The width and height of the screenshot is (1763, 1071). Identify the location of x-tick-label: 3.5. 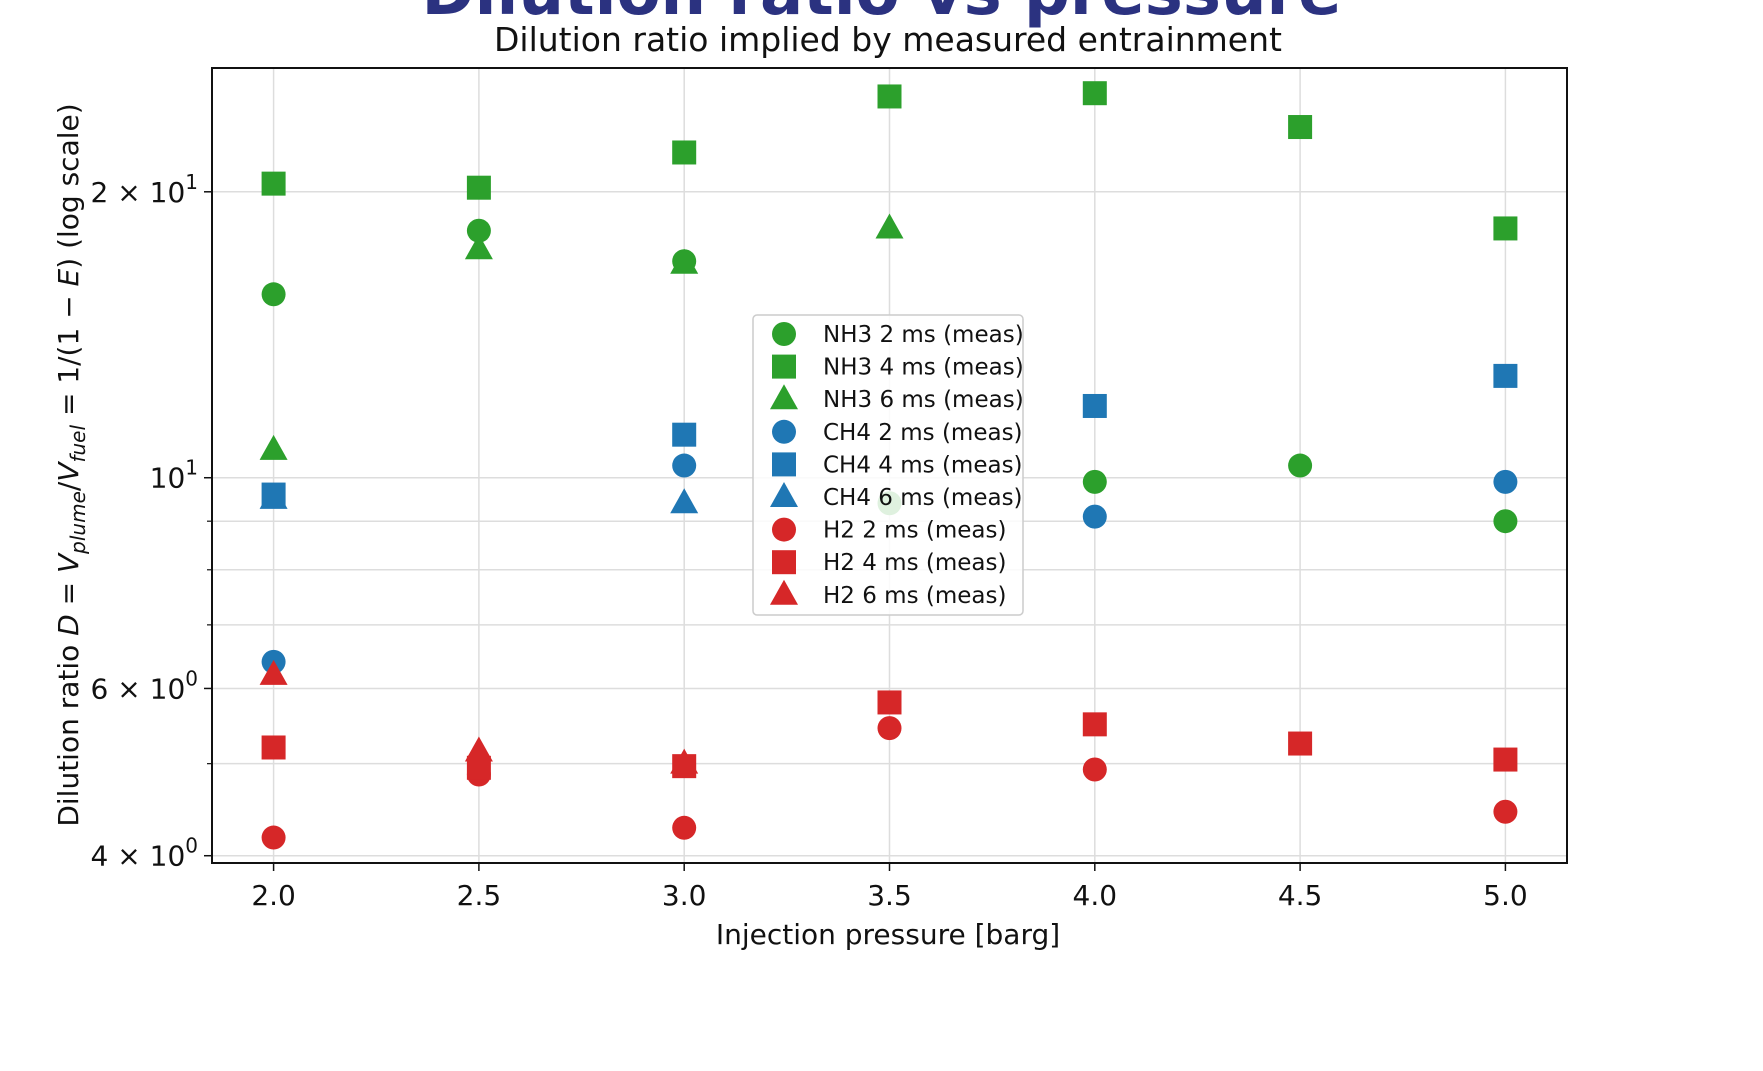
(889, 895).